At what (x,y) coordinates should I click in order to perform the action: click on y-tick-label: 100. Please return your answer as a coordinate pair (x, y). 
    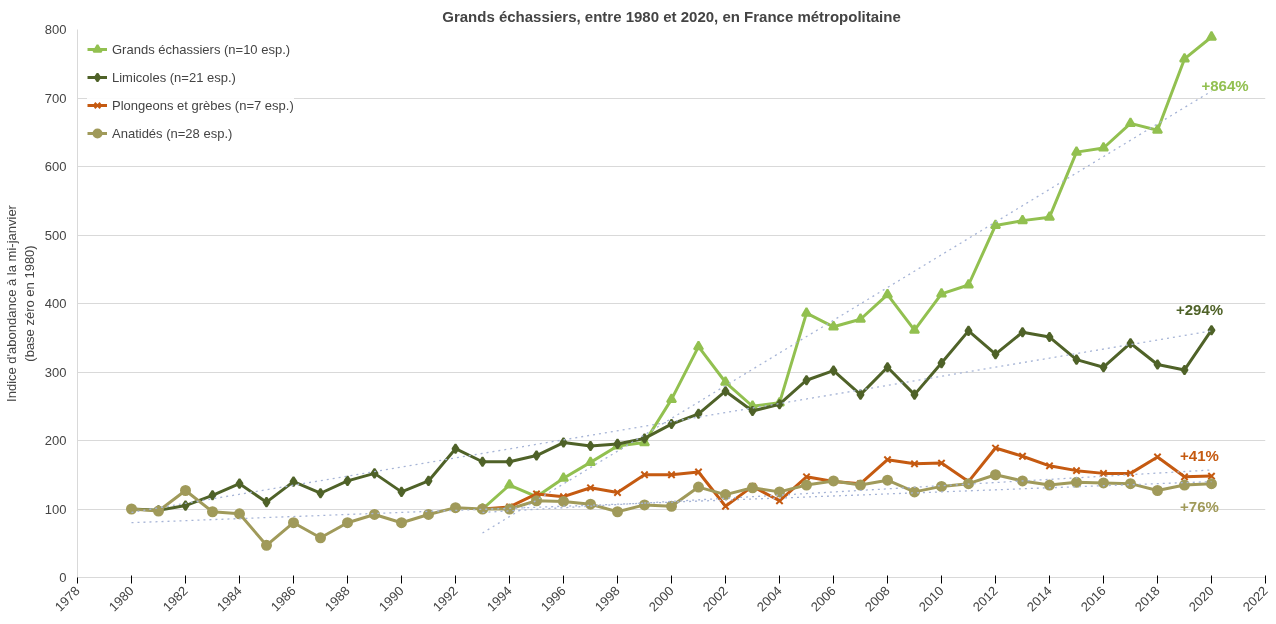
    Looking at the image, I should click on (55, 509).